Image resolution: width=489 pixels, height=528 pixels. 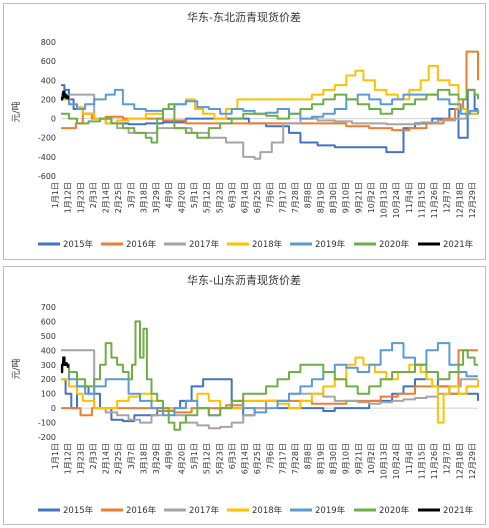 I want to click on x-tick-label: 8月8日, so click(x=308, y=456).